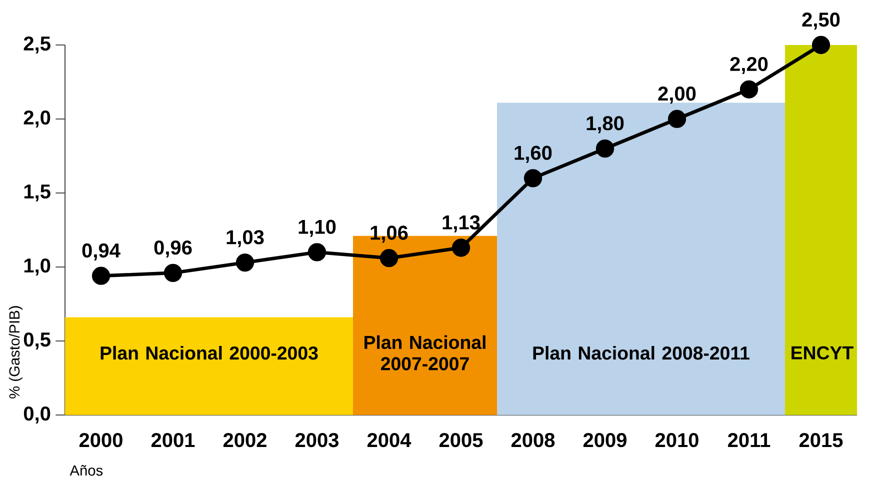 This screenshot has height=477, width=893. I want to click on data-label: 2,20, so click(749, 65).